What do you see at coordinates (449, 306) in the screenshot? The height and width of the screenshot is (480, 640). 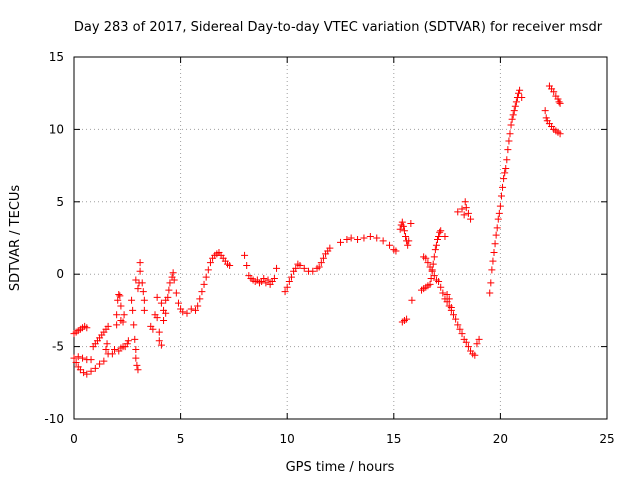 I see `series-sat-o` at bounding box center [449, 306].